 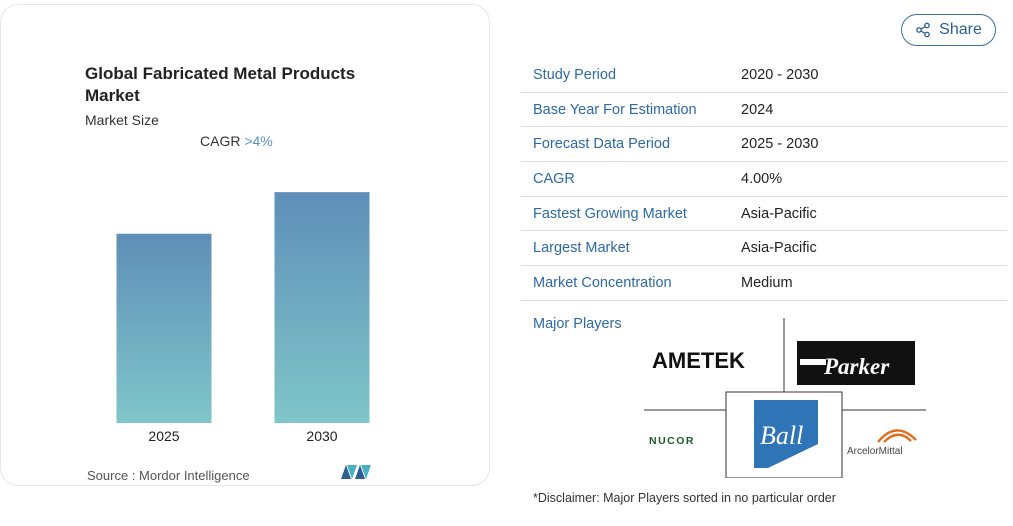 I want to click on major-players-label: Major Players, so click(x=577, y=324).